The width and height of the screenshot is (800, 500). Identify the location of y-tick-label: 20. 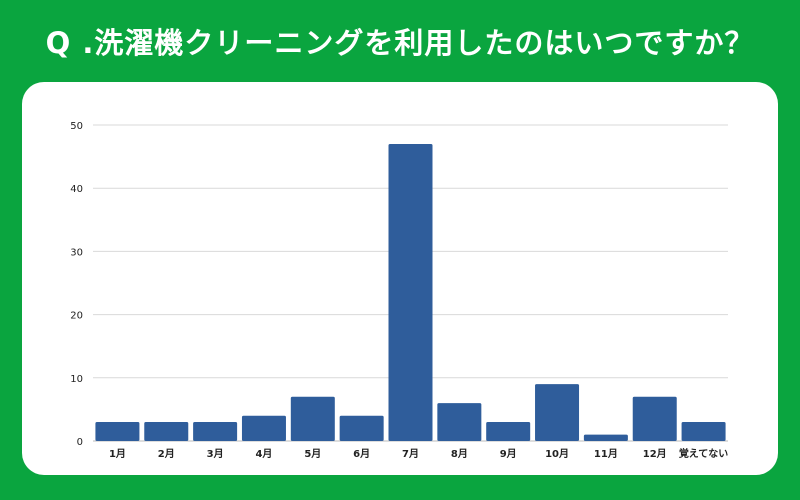
(76, 316).